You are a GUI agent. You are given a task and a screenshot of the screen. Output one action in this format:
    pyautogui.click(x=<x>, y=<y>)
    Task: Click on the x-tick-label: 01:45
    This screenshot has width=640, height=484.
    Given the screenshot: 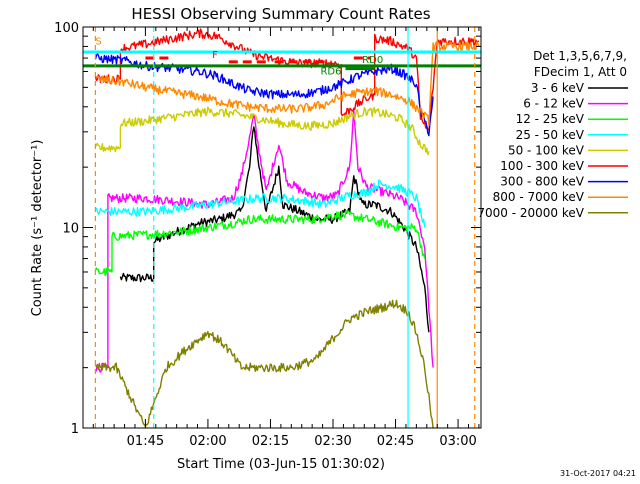 What is the action you would take?
    pyautogui.click(x=145, y=441)
    